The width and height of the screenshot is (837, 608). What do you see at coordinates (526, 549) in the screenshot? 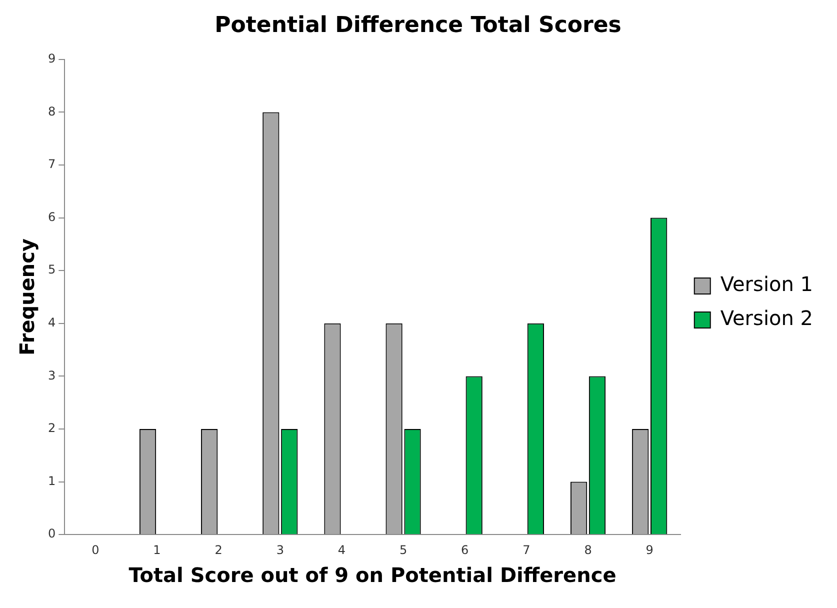
I see `x-tick-label: 7` at bounding box center [526, 549].